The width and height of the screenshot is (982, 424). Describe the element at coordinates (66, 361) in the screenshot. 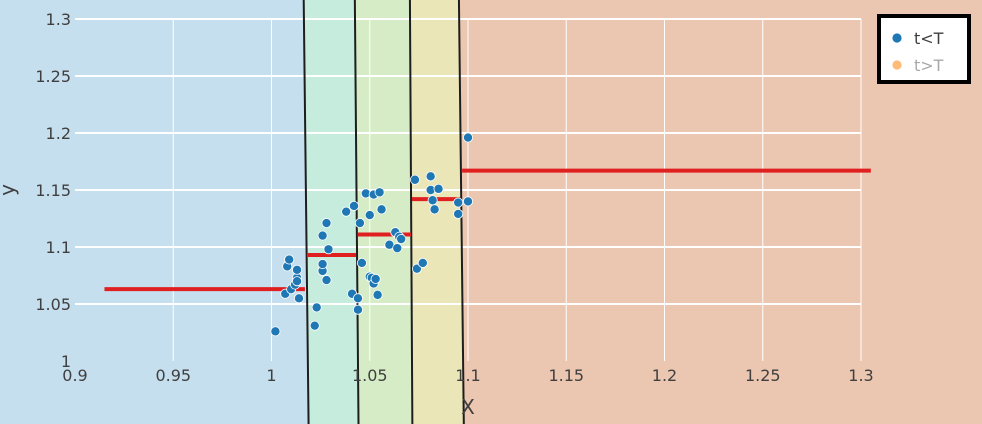

I see `y-tick-label: 1` at that location.